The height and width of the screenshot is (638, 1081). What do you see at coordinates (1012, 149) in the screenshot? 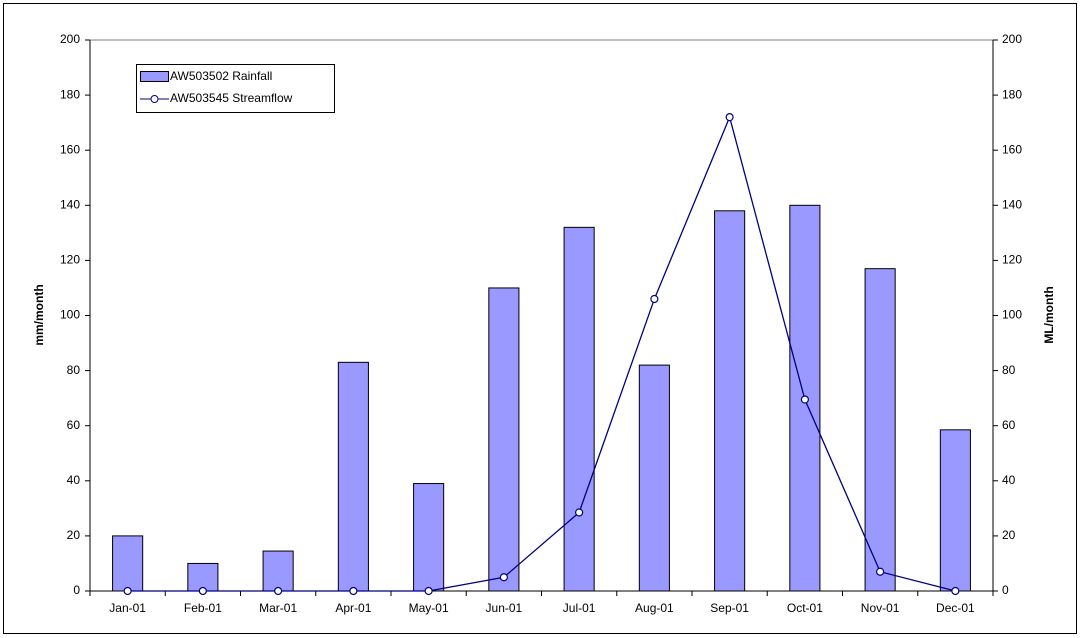
I see `y2-tick-label: 160` at bounding box center [1012, 149].